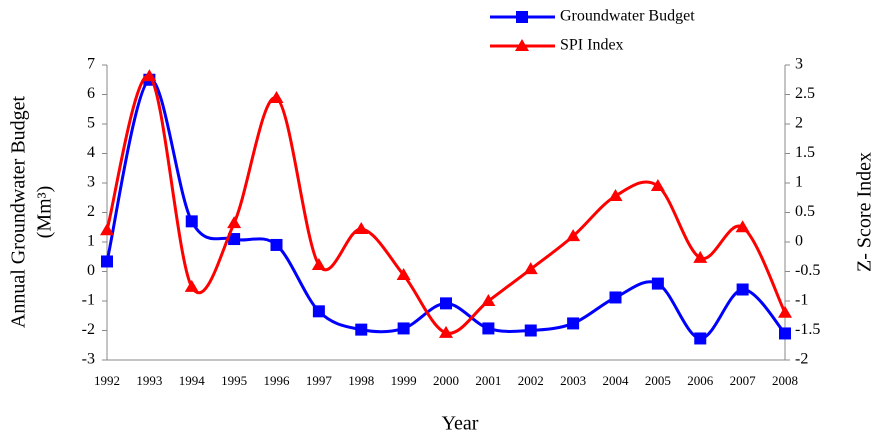  I want to click on y-tick-label: 5, so click(91, 123).